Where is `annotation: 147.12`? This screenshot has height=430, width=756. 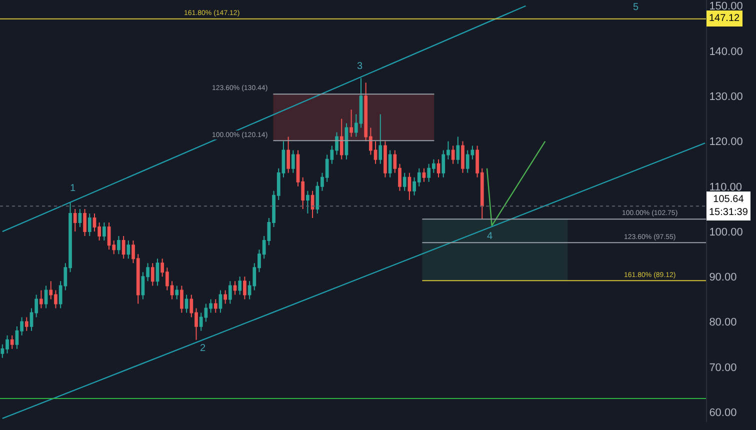 annotation: 147.12 is located at coordinates (724, 18).